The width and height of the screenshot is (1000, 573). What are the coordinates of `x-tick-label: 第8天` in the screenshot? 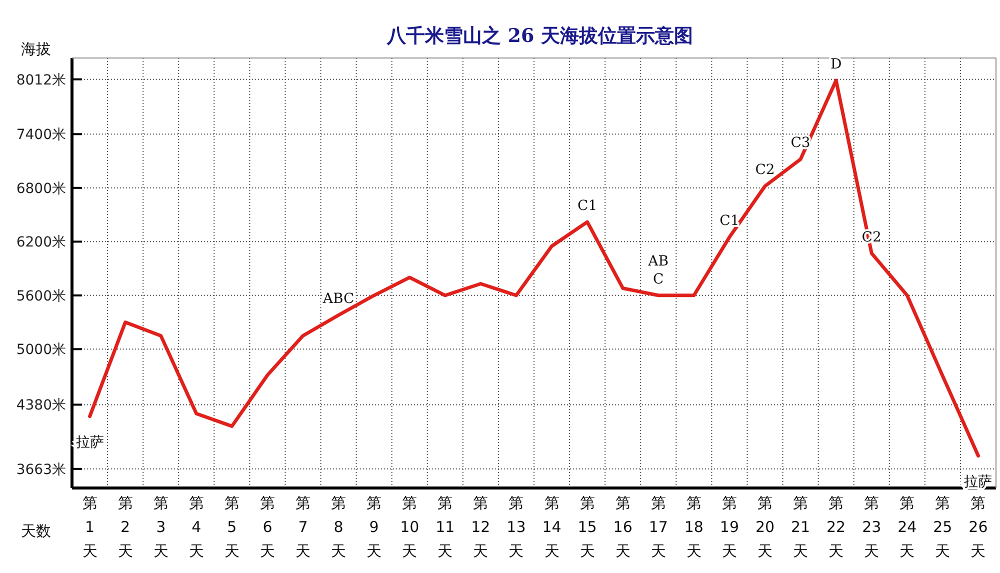 It's located at (338, 527).